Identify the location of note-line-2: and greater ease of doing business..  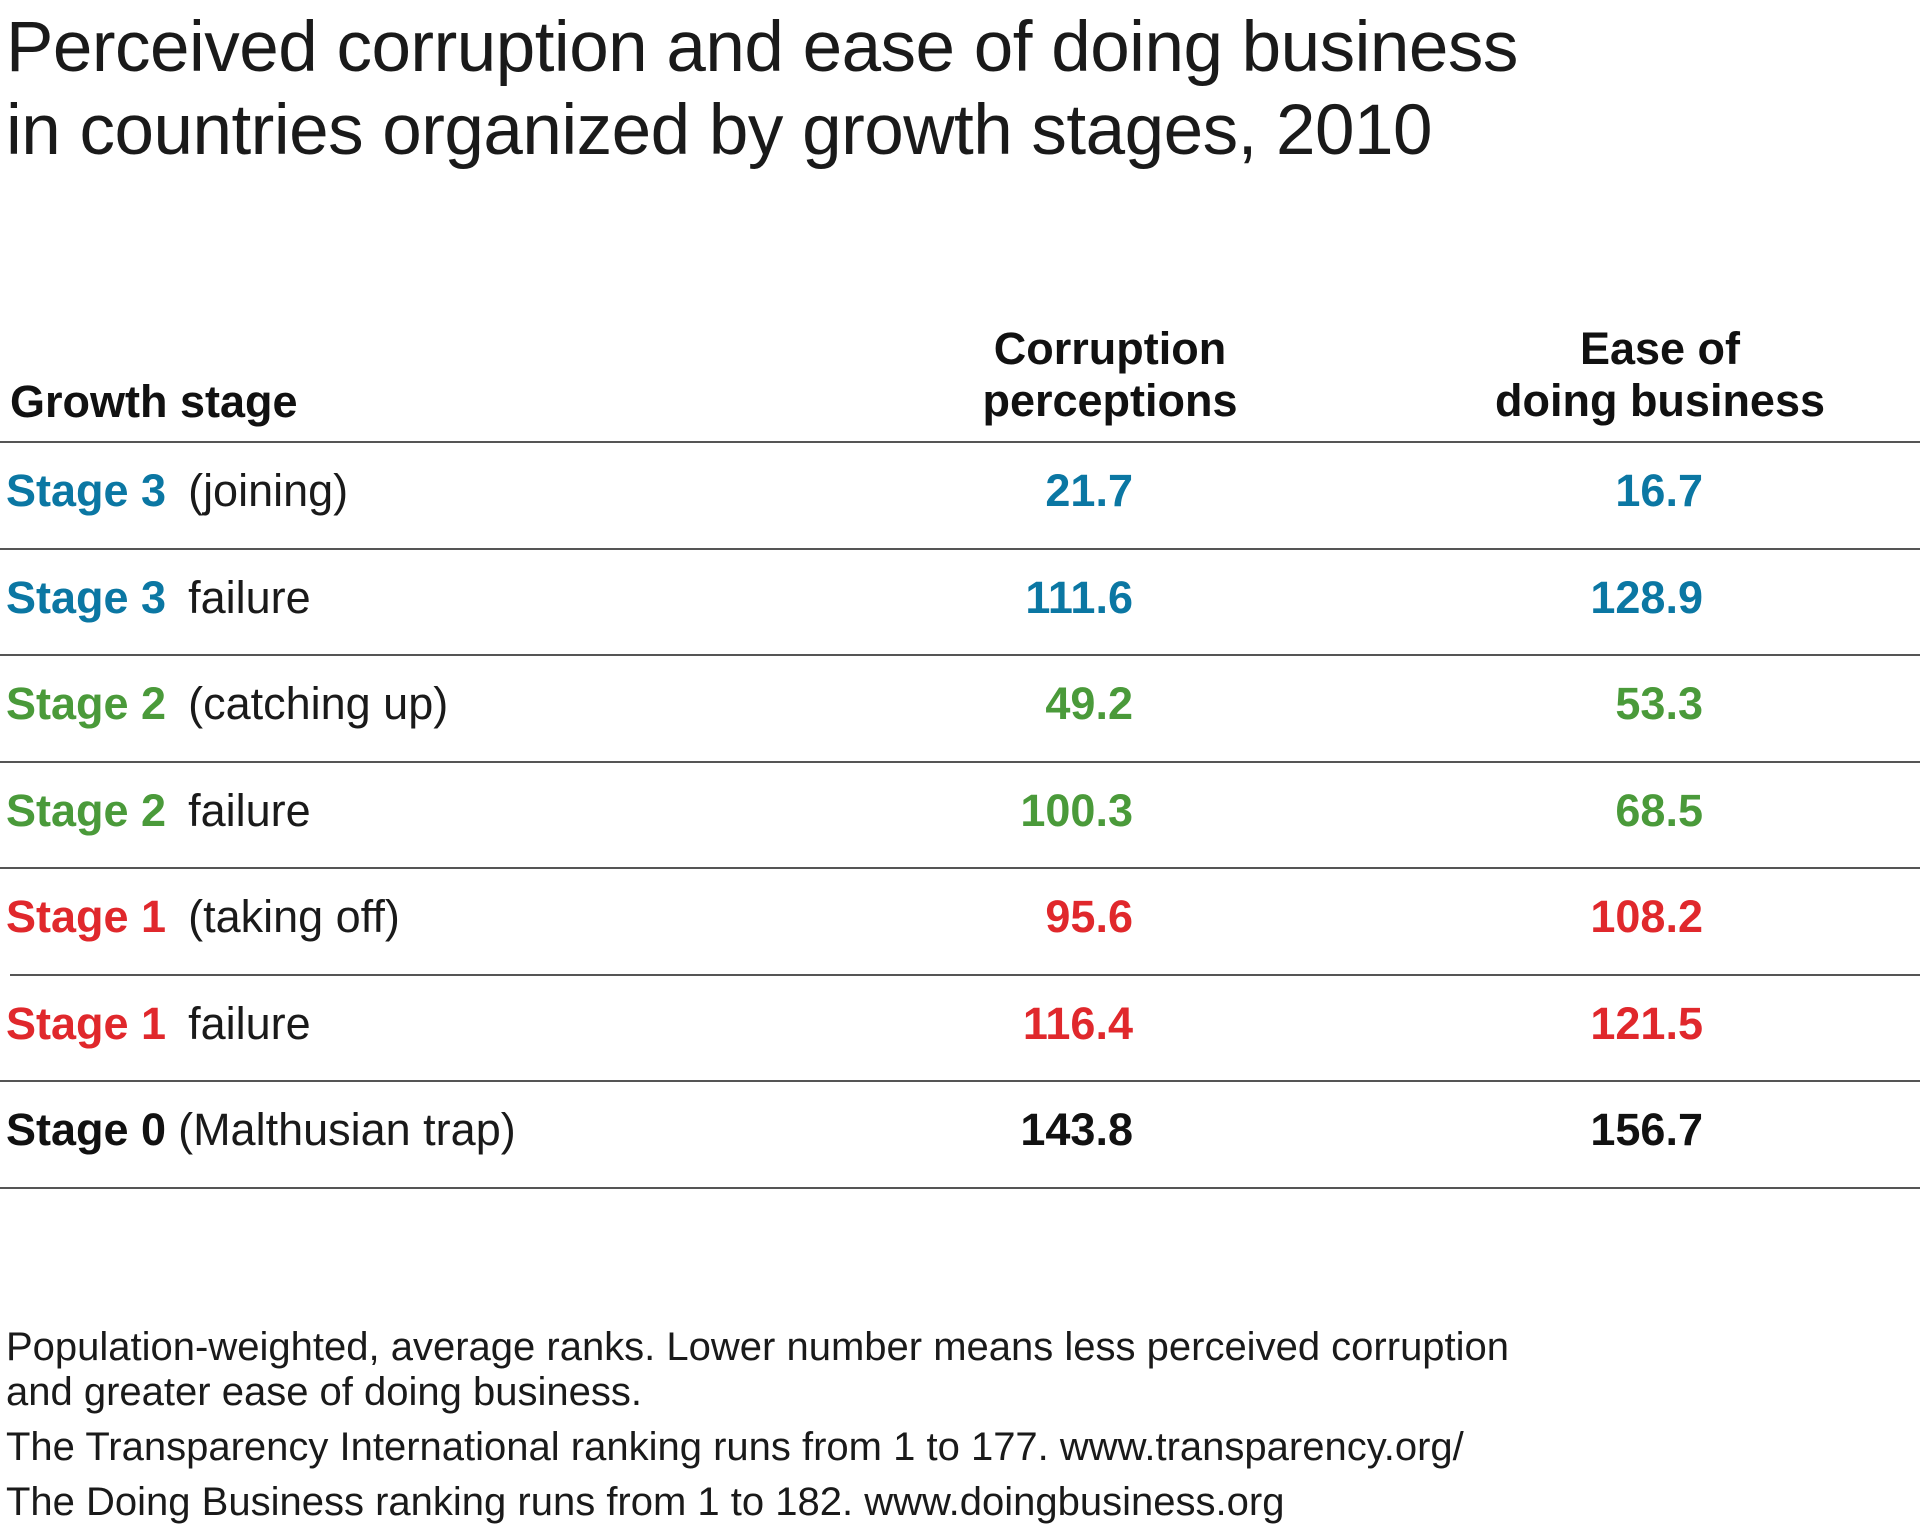
(324, 1392).